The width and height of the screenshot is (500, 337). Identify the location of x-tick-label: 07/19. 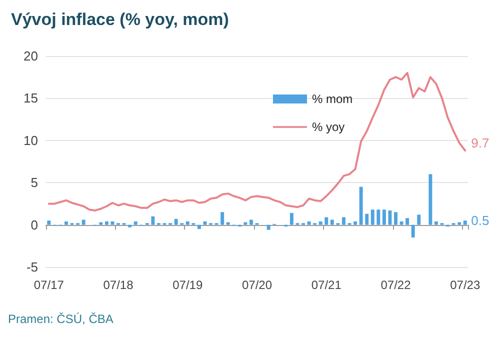
(187, 285).